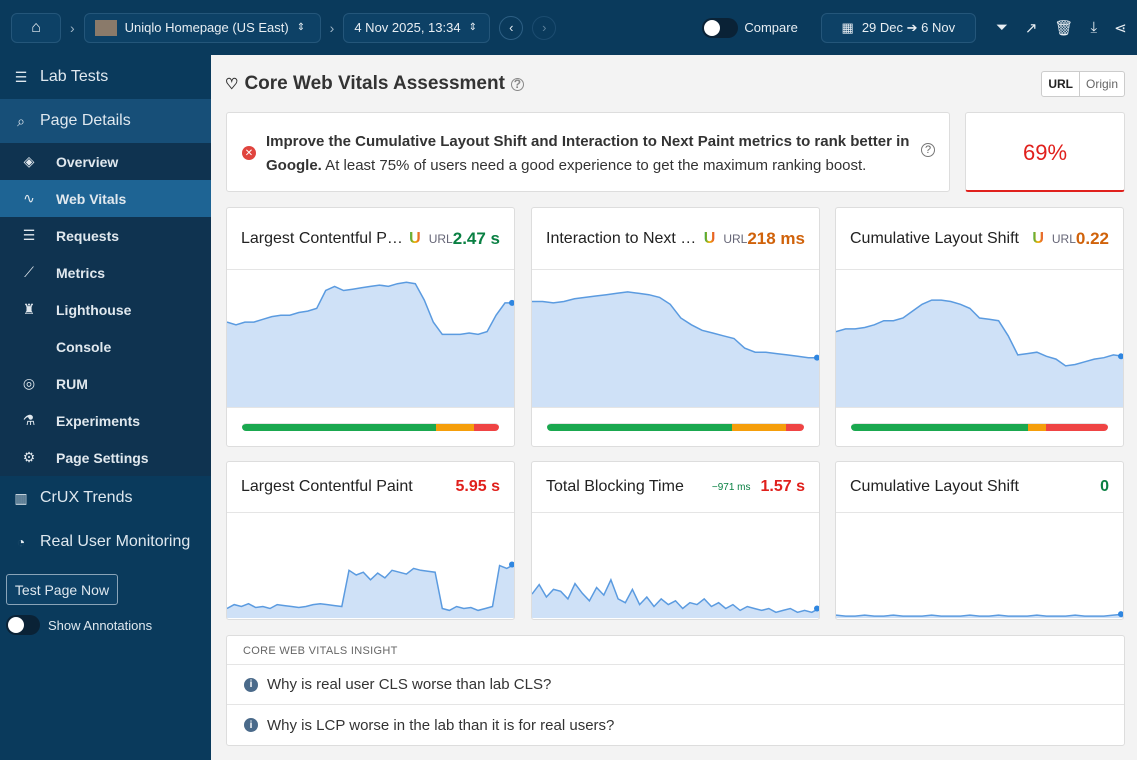 The height and width of the screenshot is (760, 1137). I want to click on sidebar-item-metrics: ⟋ Metrics, so click(105, 272).